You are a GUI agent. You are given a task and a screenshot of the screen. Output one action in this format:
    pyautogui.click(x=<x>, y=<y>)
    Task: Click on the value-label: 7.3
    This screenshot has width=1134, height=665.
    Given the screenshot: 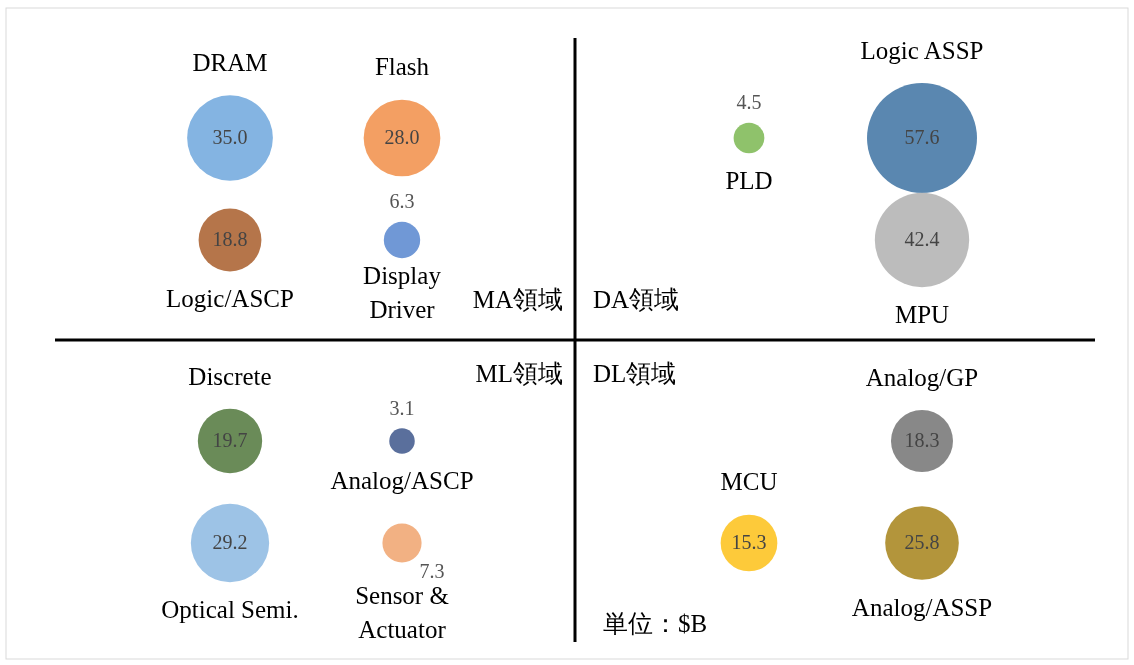 What is the action you would take?
    pyautogui.click(x=432, y=570)
    